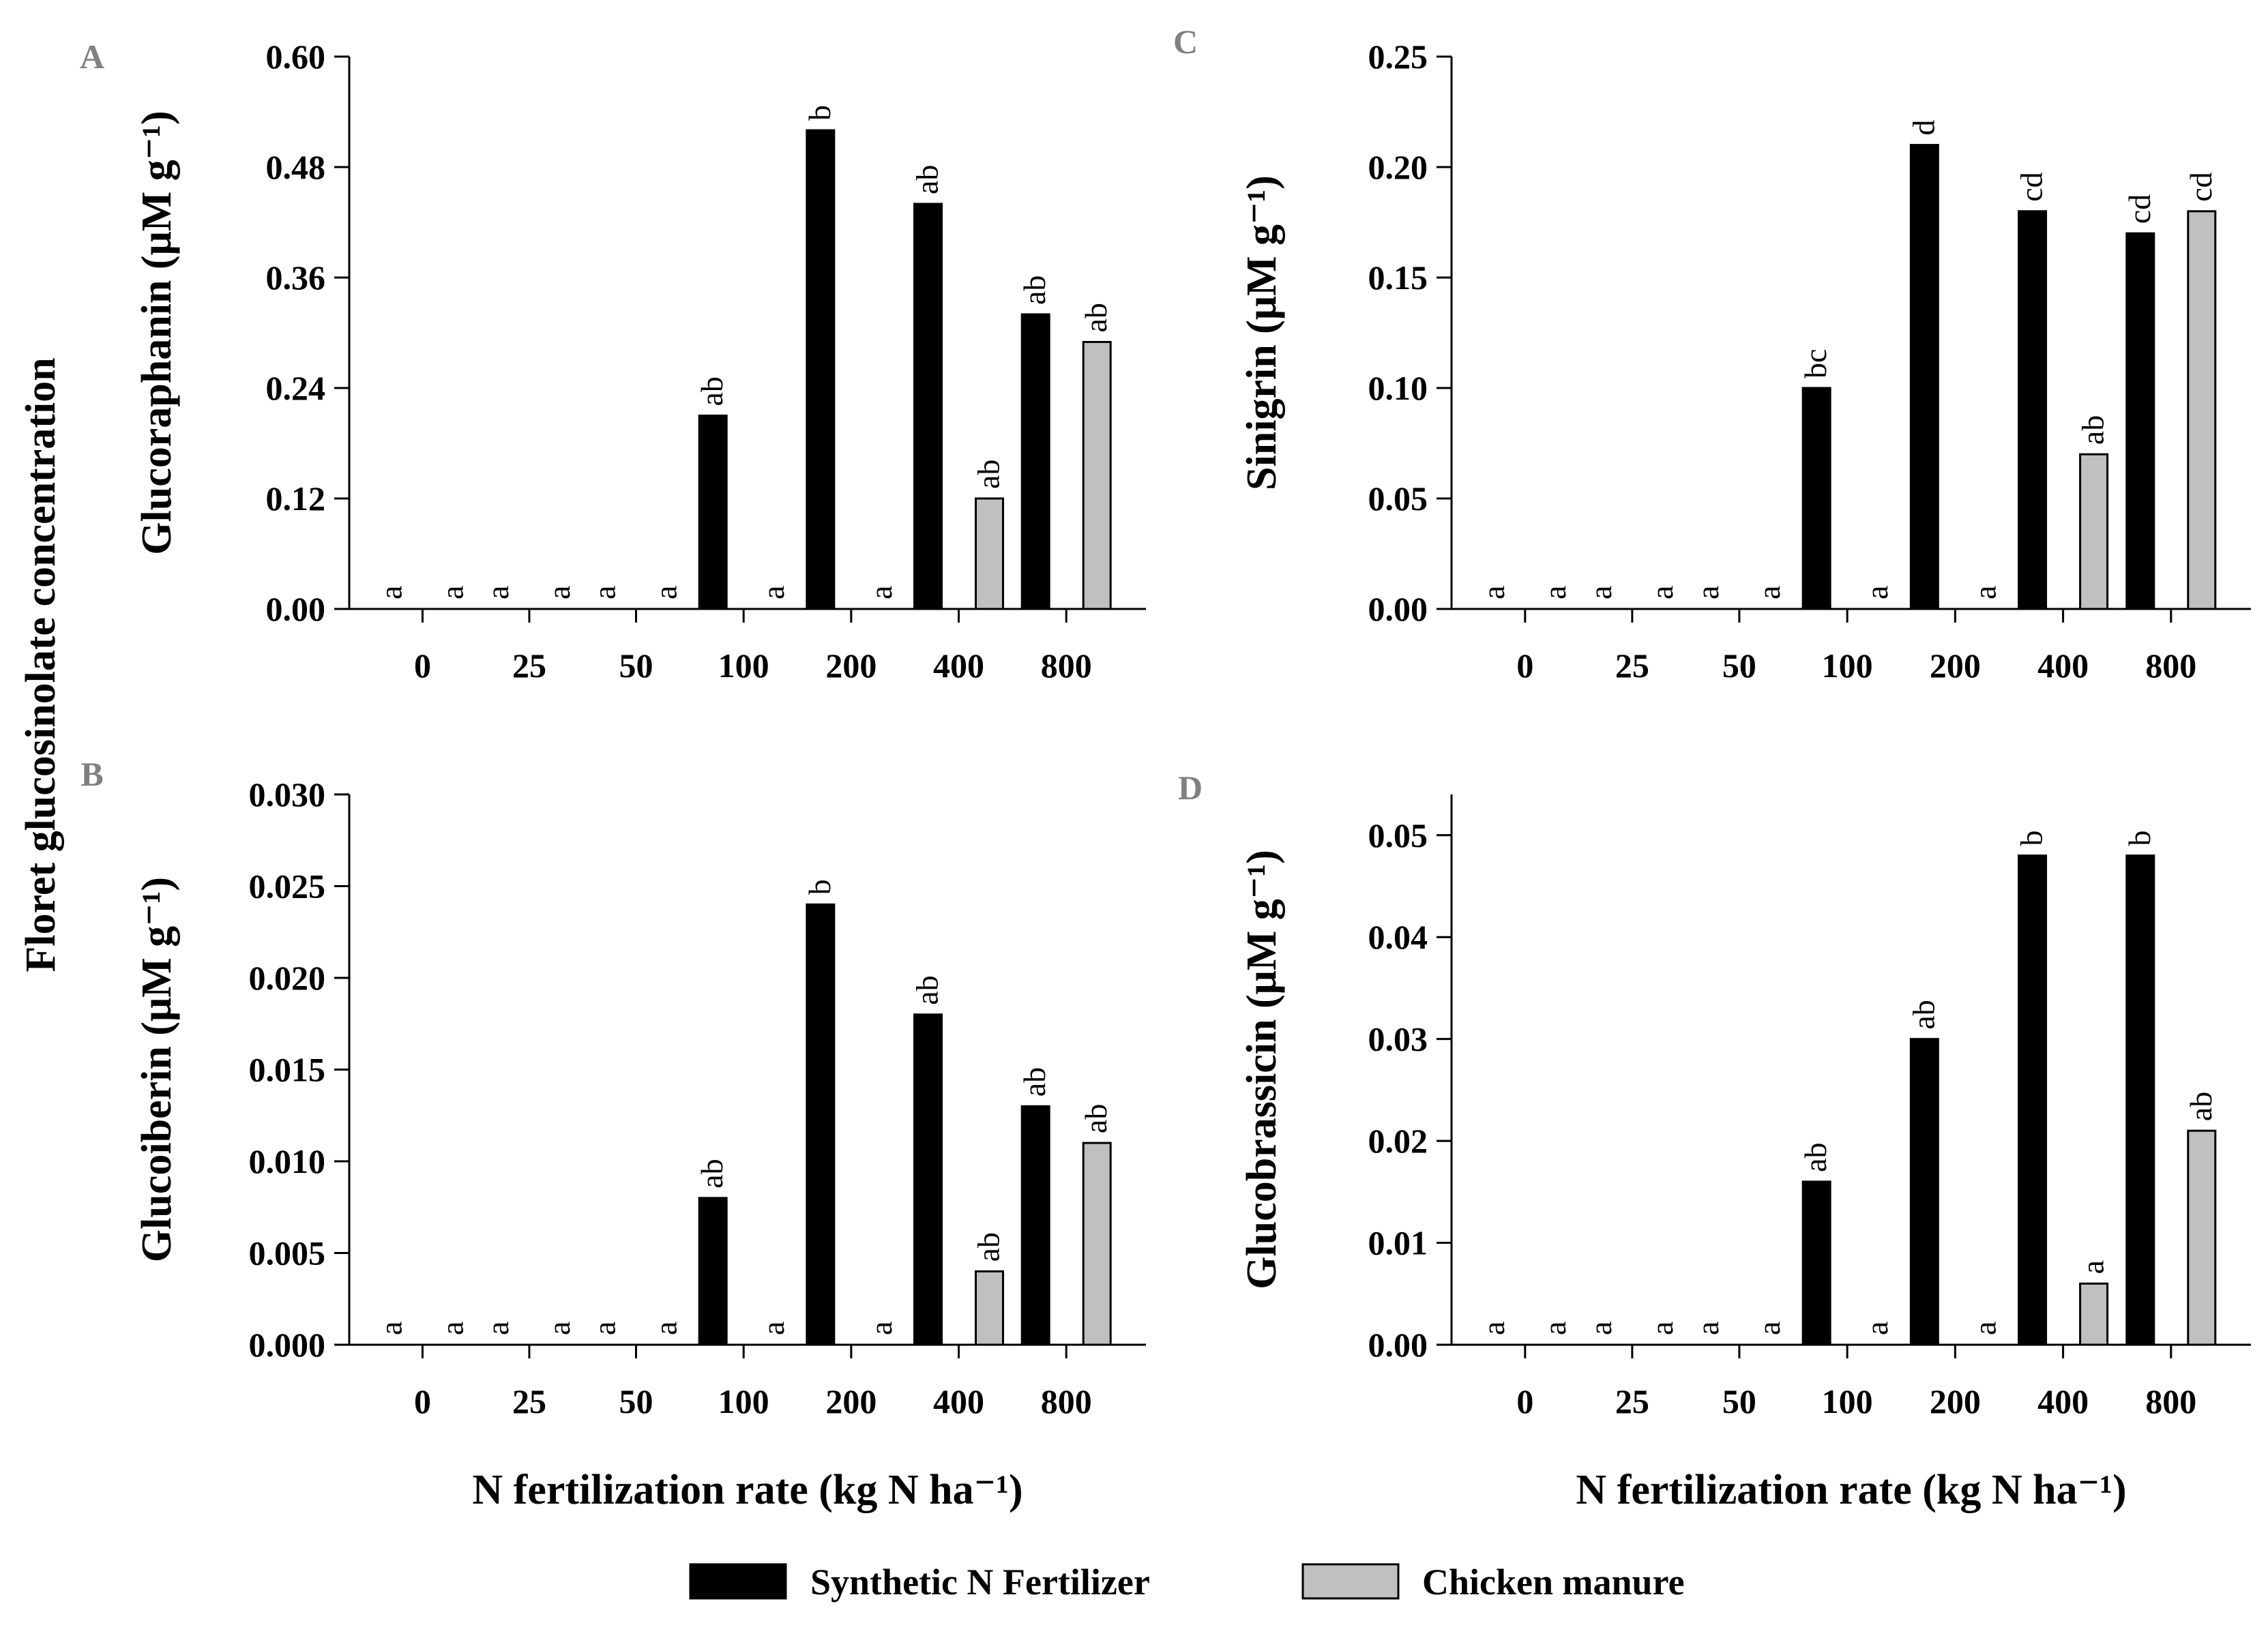 Image resolution: width=2268 pixels, height=1625 pixels. Describe the element at coordinates (1851, 1490) in the screenshot. I see `x-axis-title: N fertilization rate (kg N ha⁻¹)` at that location.